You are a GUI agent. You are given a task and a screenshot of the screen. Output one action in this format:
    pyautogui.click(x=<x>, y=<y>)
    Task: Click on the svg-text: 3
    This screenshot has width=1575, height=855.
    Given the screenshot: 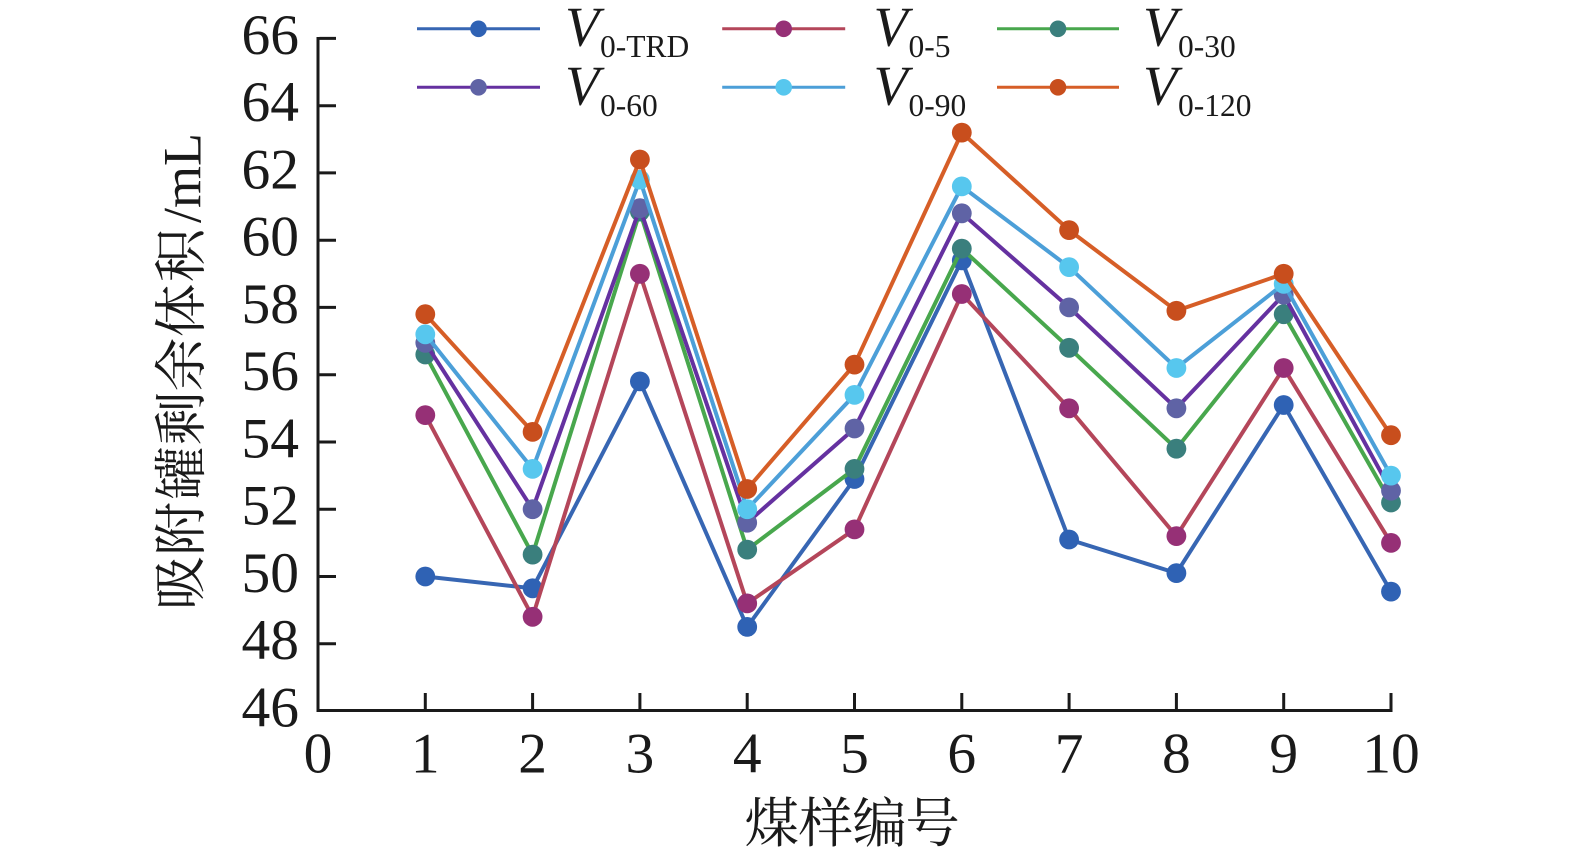 What is the action you would take?
    pyautogui.click(x=640, y=754)
    